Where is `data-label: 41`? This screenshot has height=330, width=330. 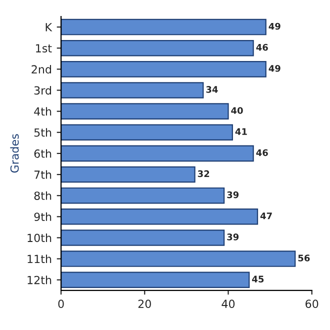
data-label: 41 is located at coordinates (241, 131).